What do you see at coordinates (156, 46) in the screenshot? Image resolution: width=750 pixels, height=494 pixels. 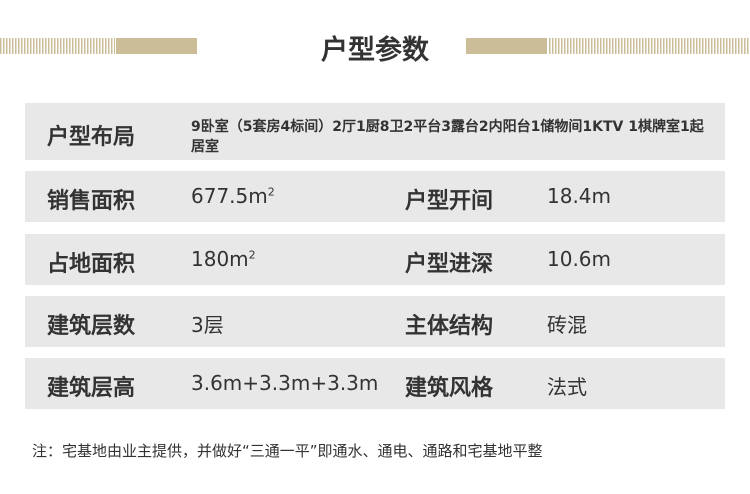 I see `decor-bar-left` at bounding box center [156, 46].